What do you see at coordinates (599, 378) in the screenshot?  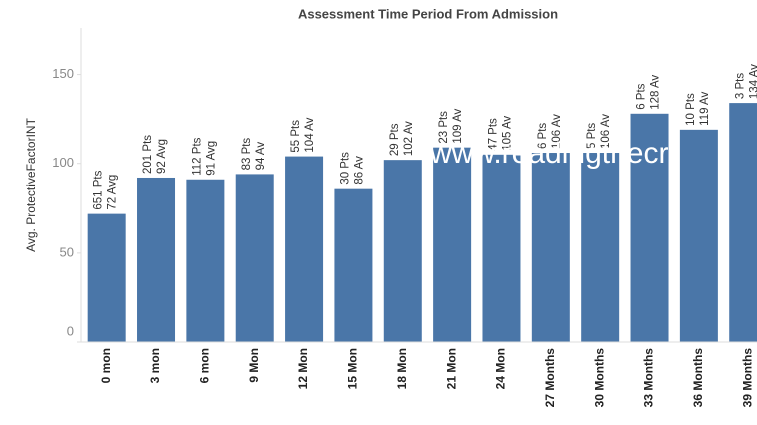 I see `x-tick-label: 30 Months` at bounding box center [599, 378].